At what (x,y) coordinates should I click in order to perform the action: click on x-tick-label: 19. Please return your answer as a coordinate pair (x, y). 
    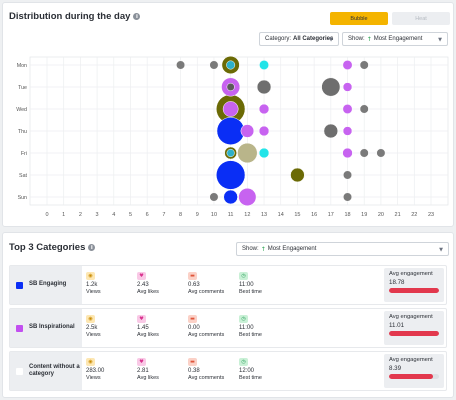
    Looking at the image, I should click on (364, 215).